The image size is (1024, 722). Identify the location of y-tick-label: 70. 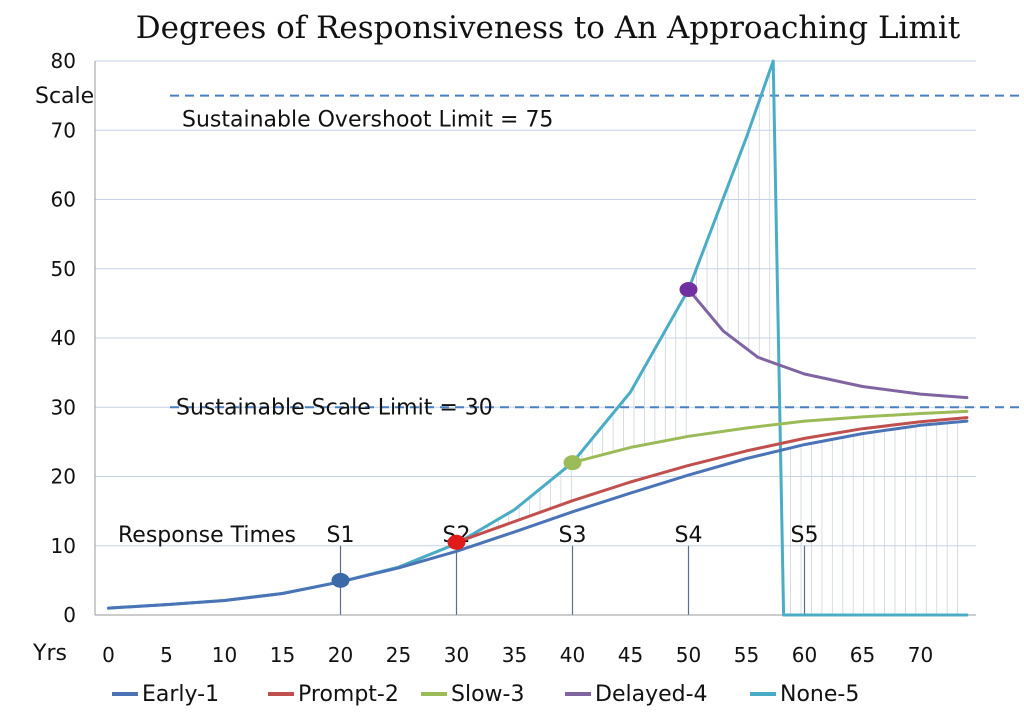
(63, 130).